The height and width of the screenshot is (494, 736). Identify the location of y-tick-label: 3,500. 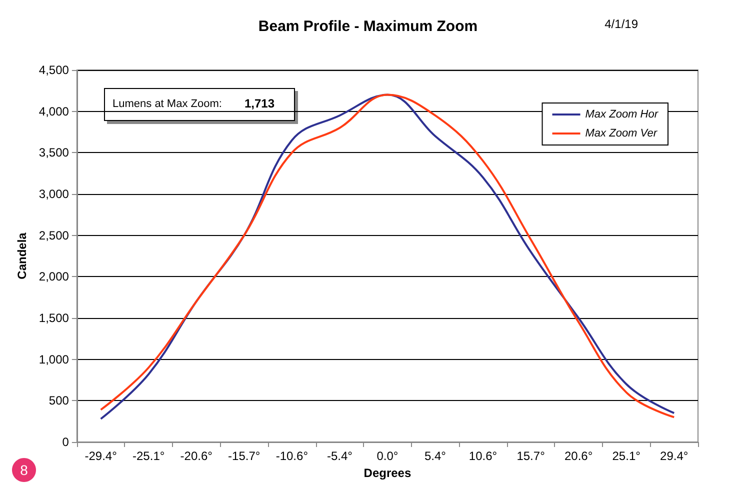
(54, 153).